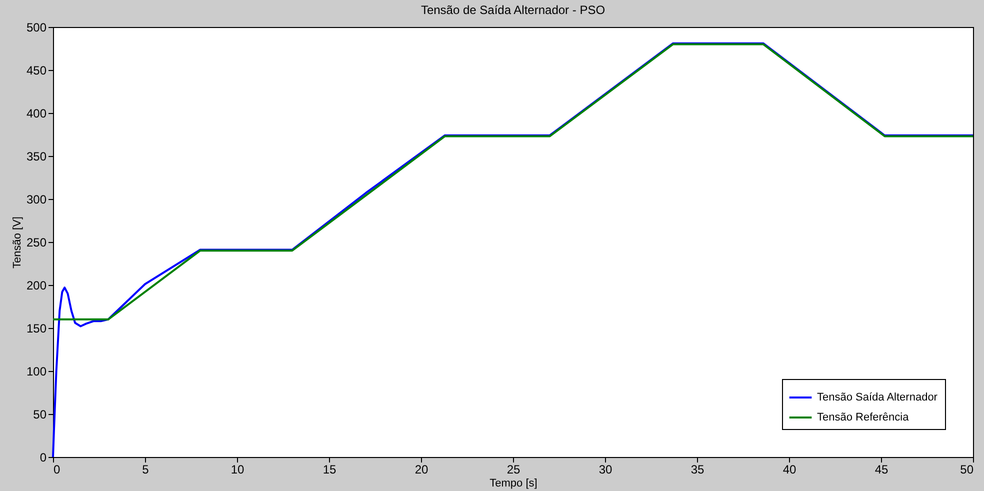 Image resolution: width=984 pixels, height=491 pixels. Describe the element at coordinates (36, 199) in the screenshot. I see `y-tick-label: 300` at that location.